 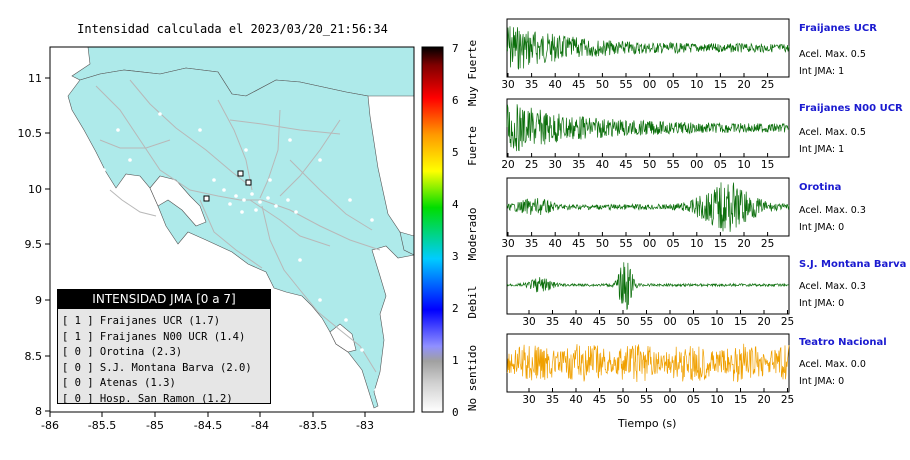 What do you see at coordinates (343, 338) in the screenshot?
I see `golfo-dulce` at bounding box center [343, 338].